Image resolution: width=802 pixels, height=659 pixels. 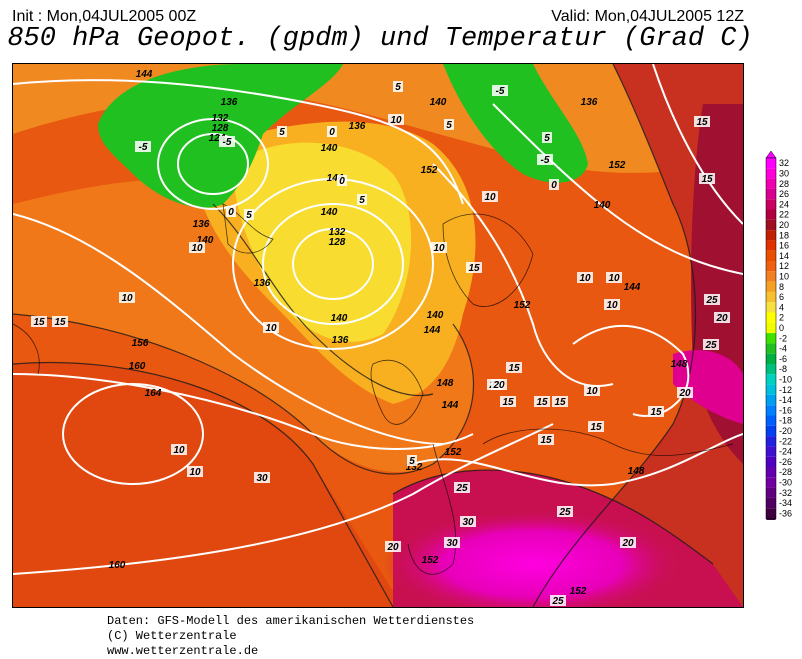 What do you see at coordinates (554, 185) in the screenshot?
I see `temperature-label: 0` at bounding box center [554, 185].